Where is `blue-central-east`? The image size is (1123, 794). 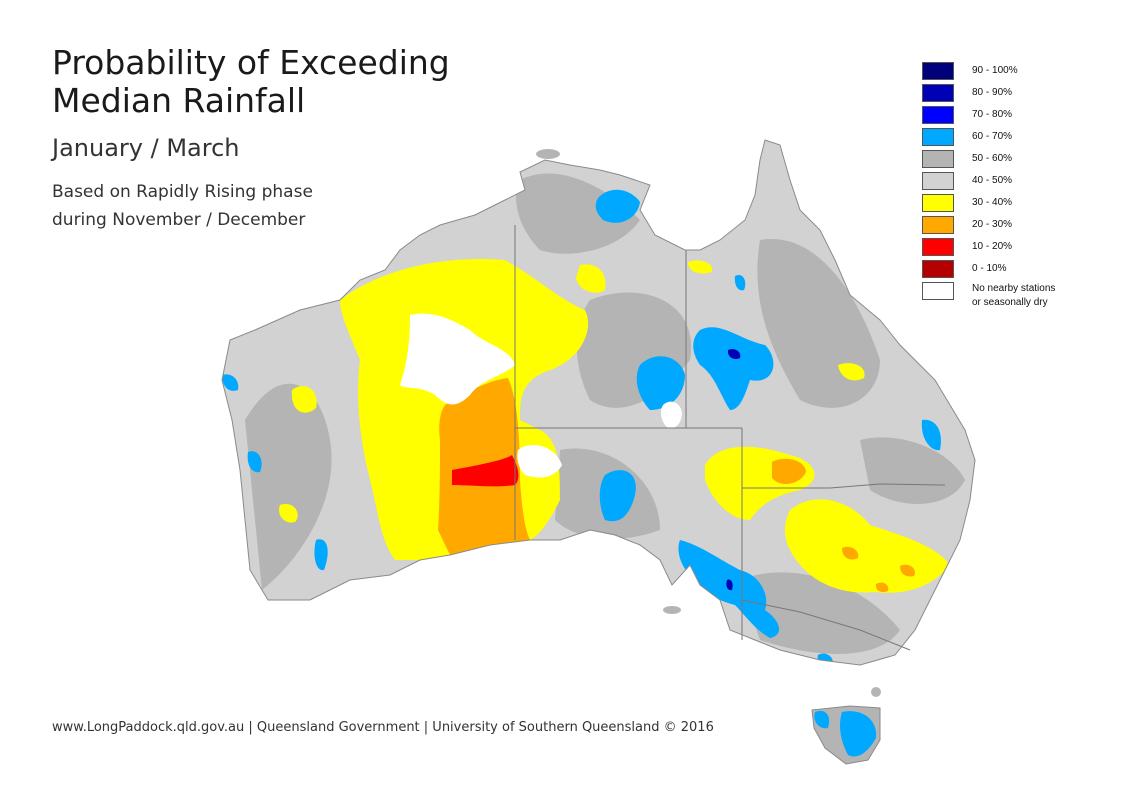 blue-central-east is located at coordinates (660, 383).